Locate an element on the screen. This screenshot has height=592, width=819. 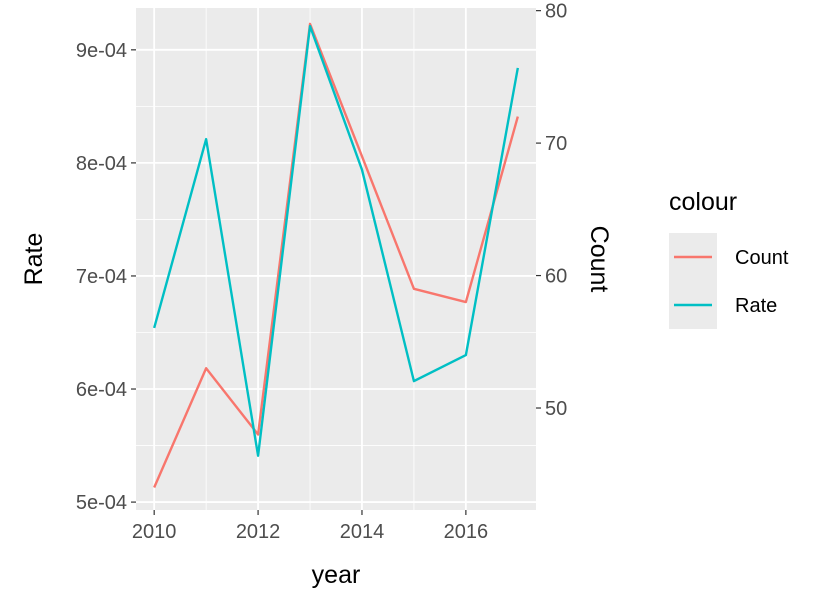
left-tick-label: 5e-04 is located at coordinates (101, 503).